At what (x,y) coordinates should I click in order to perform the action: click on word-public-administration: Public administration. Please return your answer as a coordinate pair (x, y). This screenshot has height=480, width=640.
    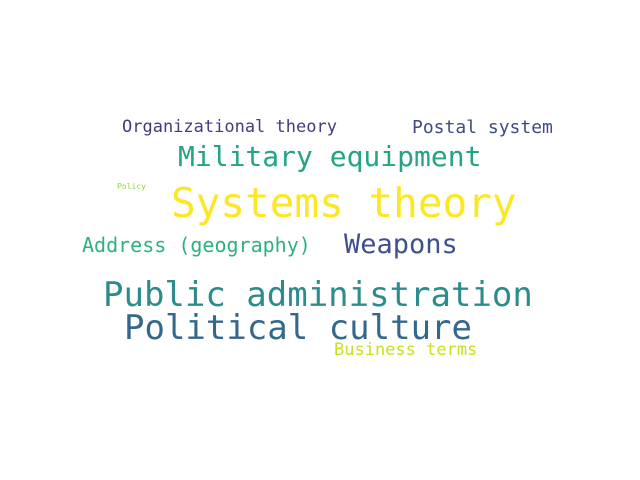
    Looking at the image, I should click on (318, 295).